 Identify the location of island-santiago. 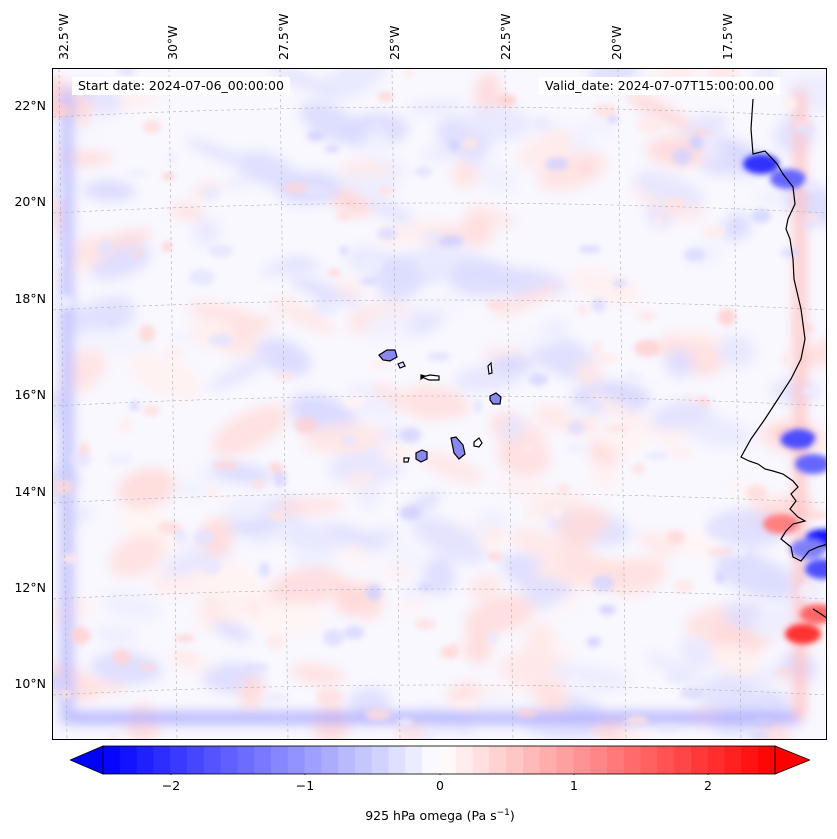
(458, 448).